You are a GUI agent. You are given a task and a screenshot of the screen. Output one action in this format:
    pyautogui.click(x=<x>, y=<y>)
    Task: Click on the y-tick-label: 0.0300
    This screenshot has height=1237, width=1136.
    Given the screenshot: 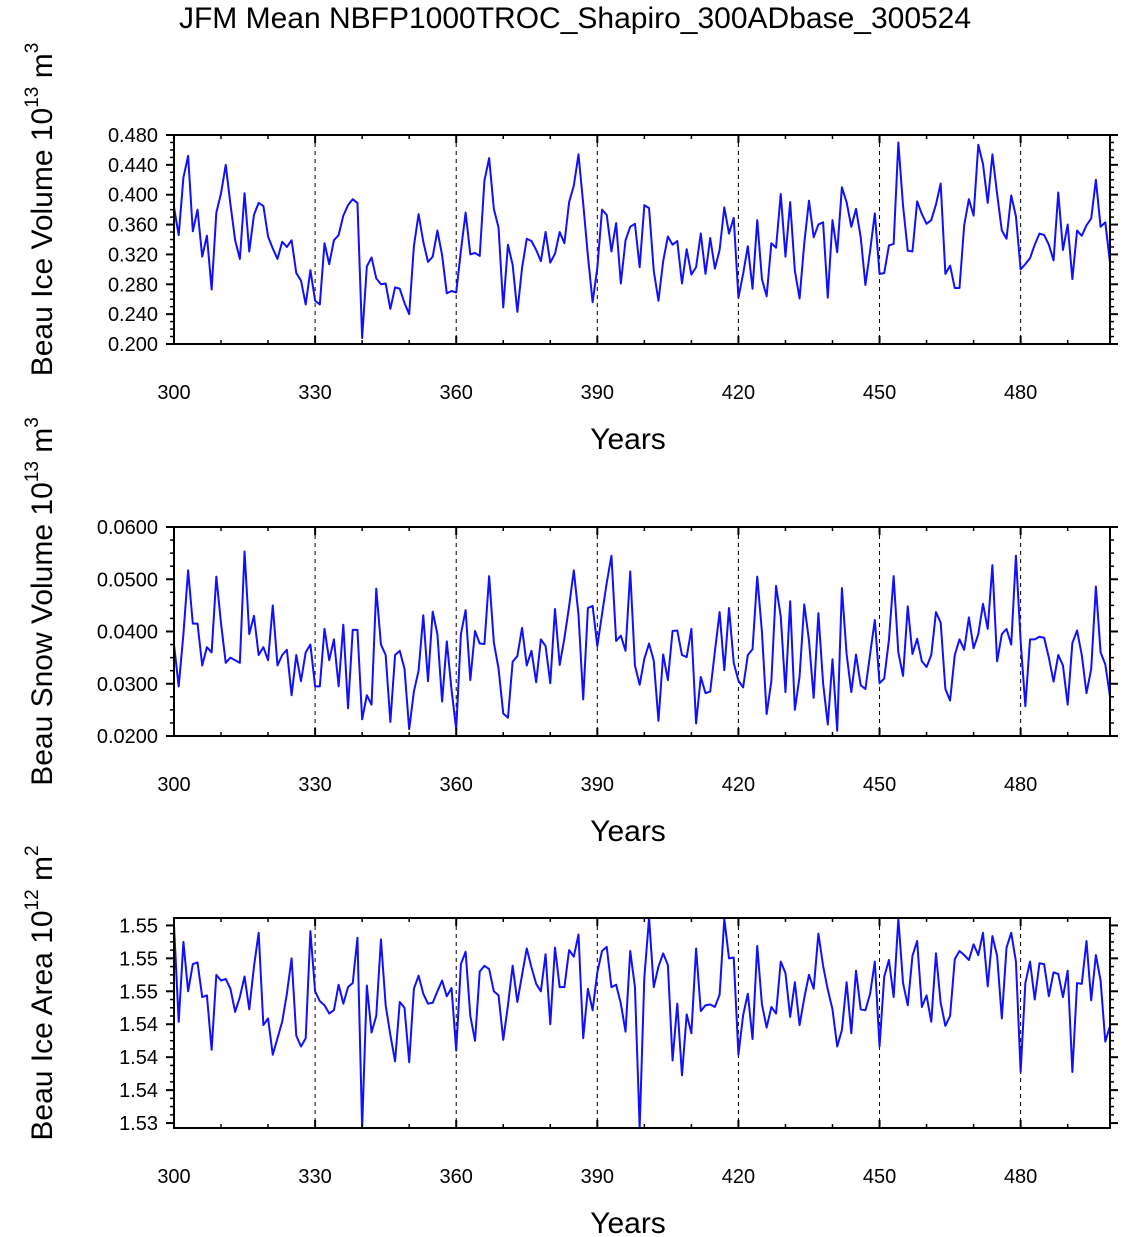 What is the action you would take?
    pyautogui.click(x=127, y=685)
    